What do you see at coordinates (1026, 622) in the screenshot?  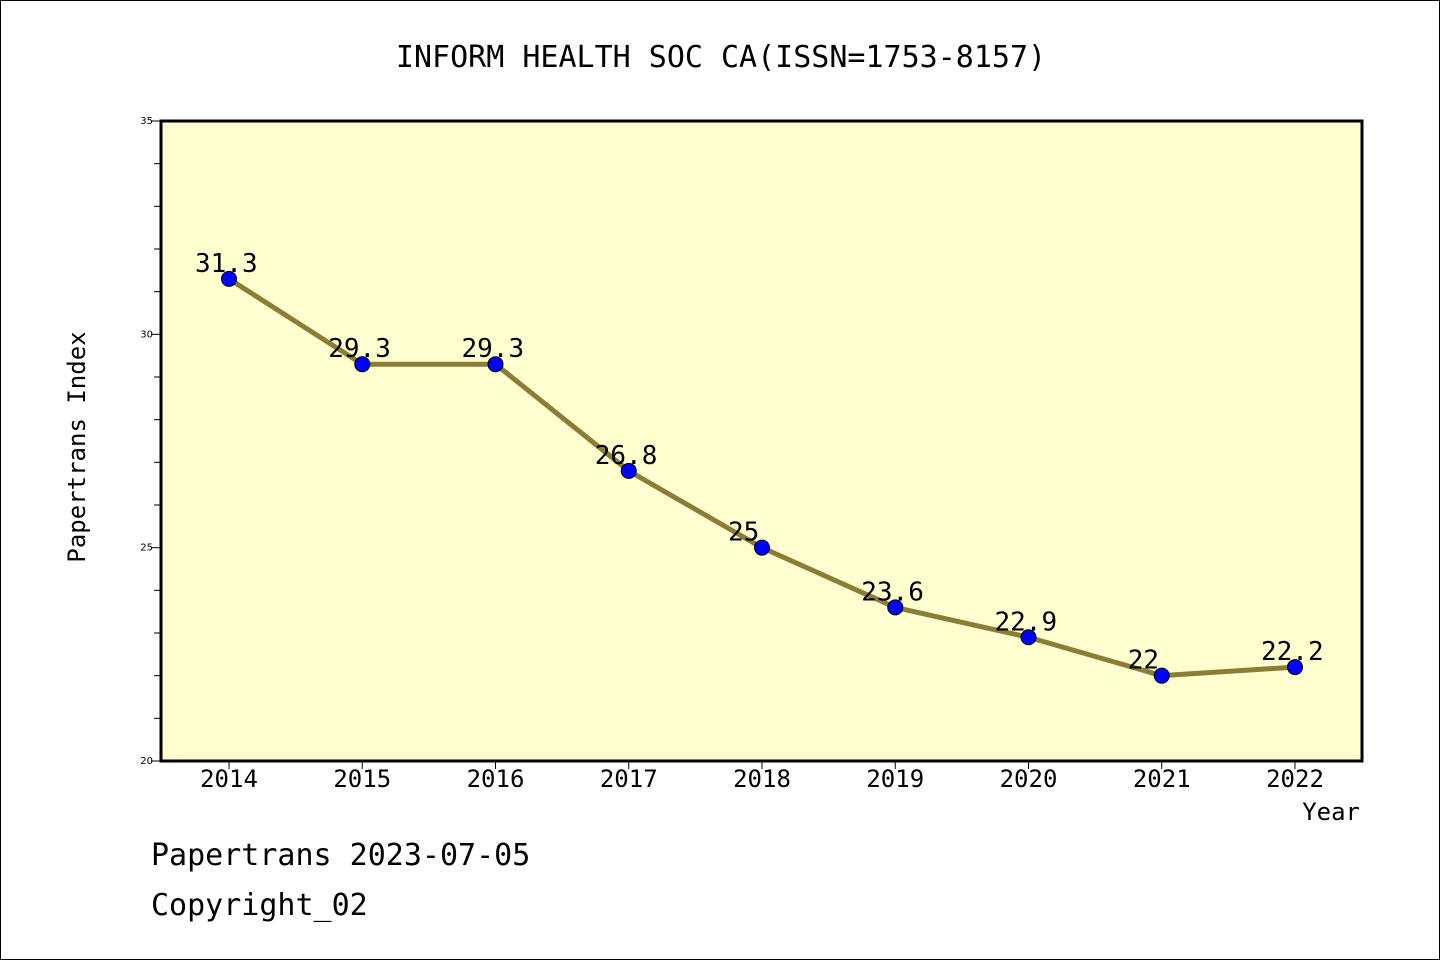 I see `data-label: 22.9` at bounding box center [1026, 622].